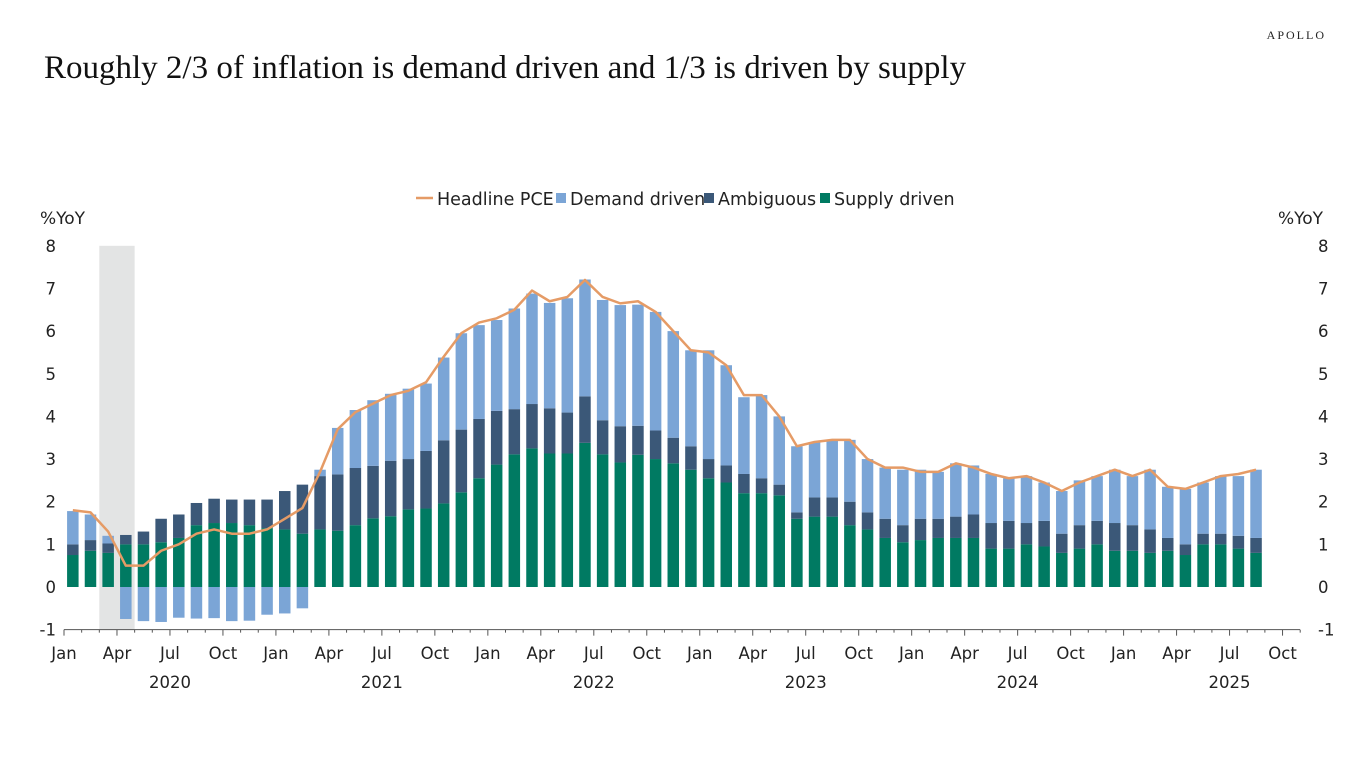 Image resolution: width=1366 pixels, height=768 pixels. What do you see at coordinates (1323, 288) in the screenshot?
I see `y-tick-label-right: 7` at bounding box center [1323, 288].